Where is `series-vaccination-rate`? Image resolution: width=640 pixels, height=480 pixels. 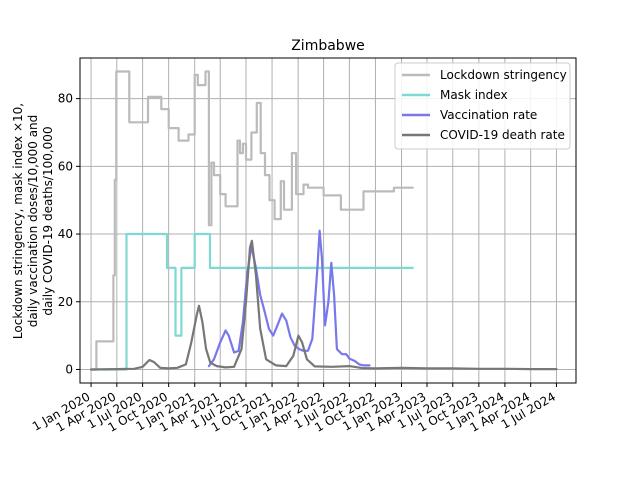 series-vaccination-rate is located at coordinates (289, 298).